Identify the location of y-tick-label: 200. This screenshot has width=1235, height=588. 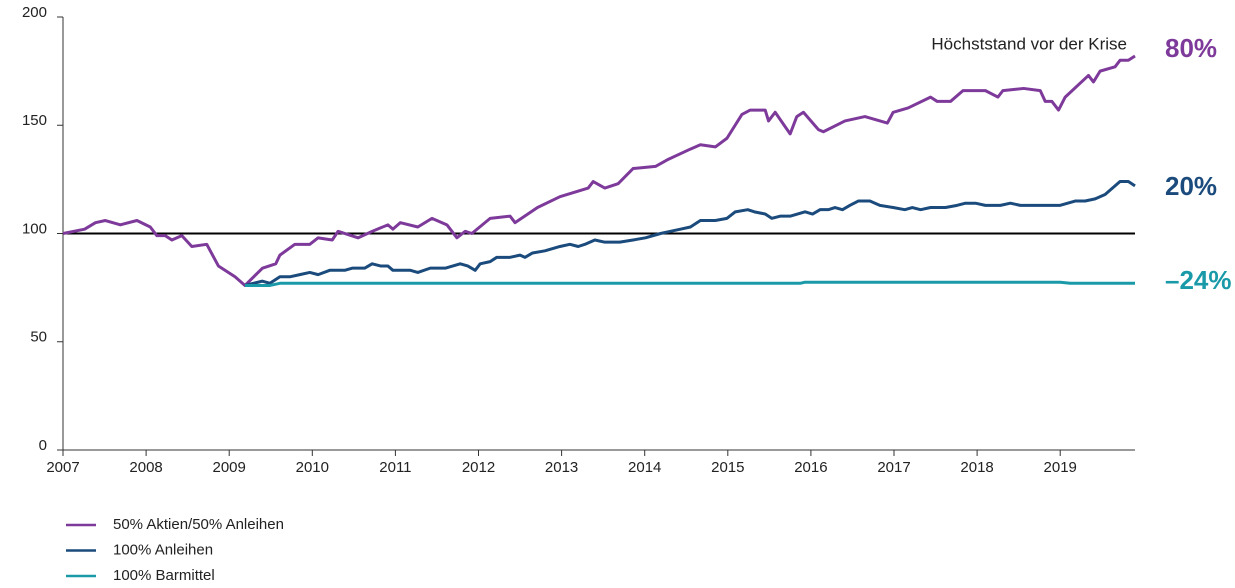
(34, 12).